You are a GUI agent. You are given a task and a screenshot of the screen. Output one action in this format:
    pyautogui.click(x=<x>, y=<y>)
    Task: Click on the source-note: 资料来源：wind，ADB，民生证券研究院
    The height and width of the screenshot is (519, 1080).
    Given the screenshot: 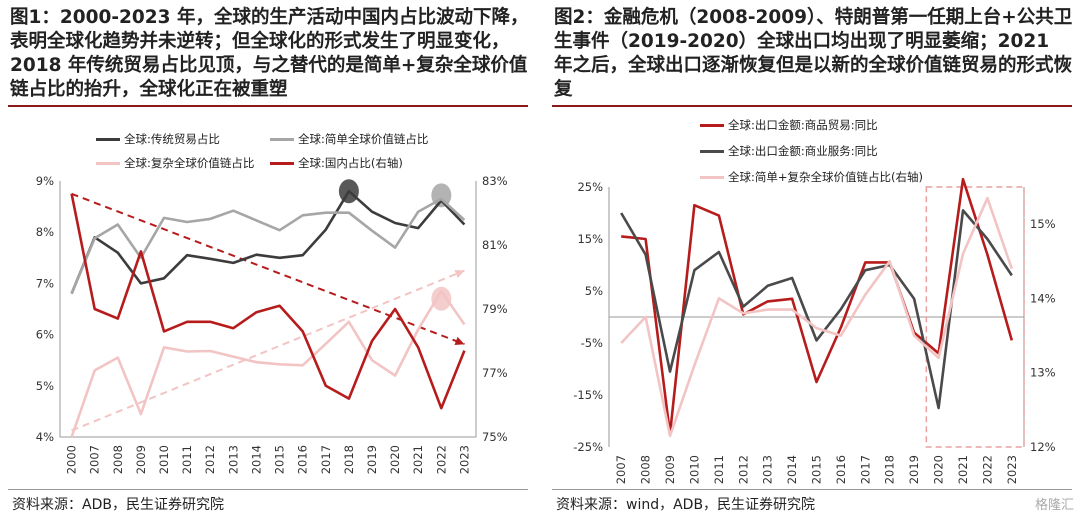 What is the action you would take?
    pyautogui.click(x=686, y=505)
    